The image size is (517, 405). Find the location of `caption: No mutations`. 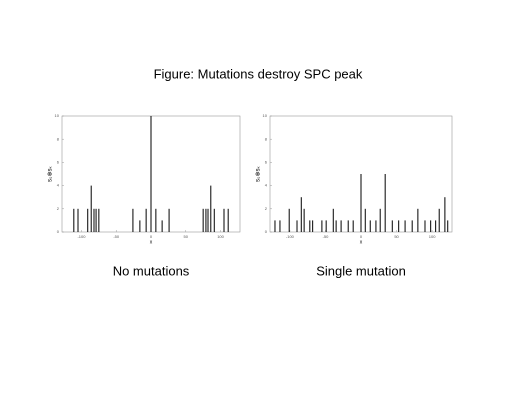

caption: No mutations is located at coordinates (151, 270).